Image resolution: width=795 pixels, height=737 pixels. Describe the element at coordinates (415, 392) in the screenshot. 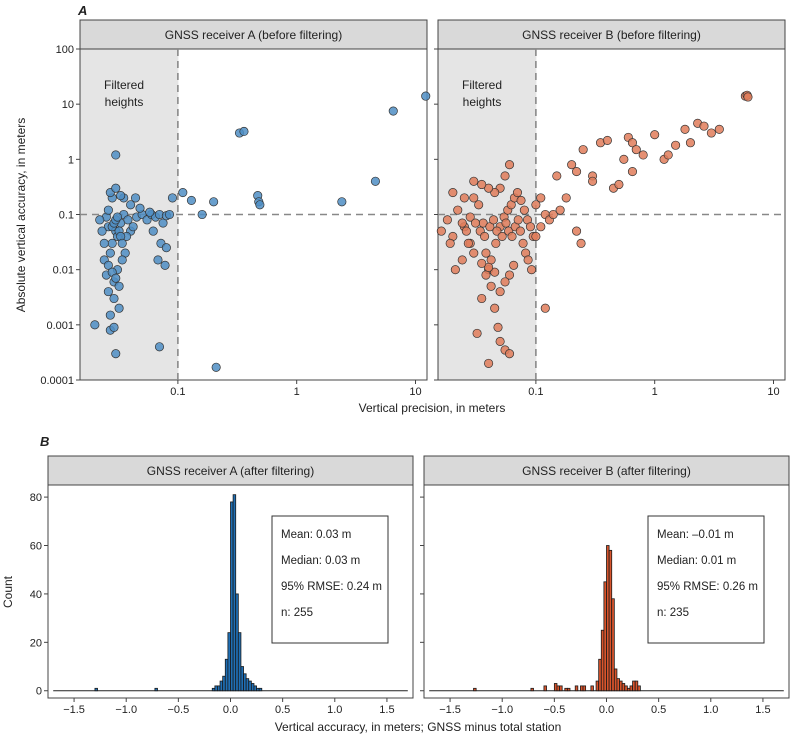

I see `x-tick-label: 10` at that location.